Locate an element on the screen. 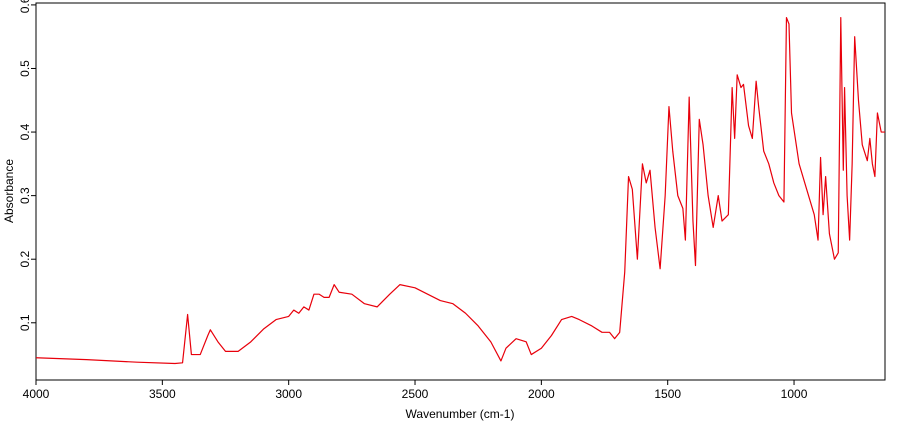 The image size is (900, 425). x-tick-label: 3000 is located at coordinates (288, 394).